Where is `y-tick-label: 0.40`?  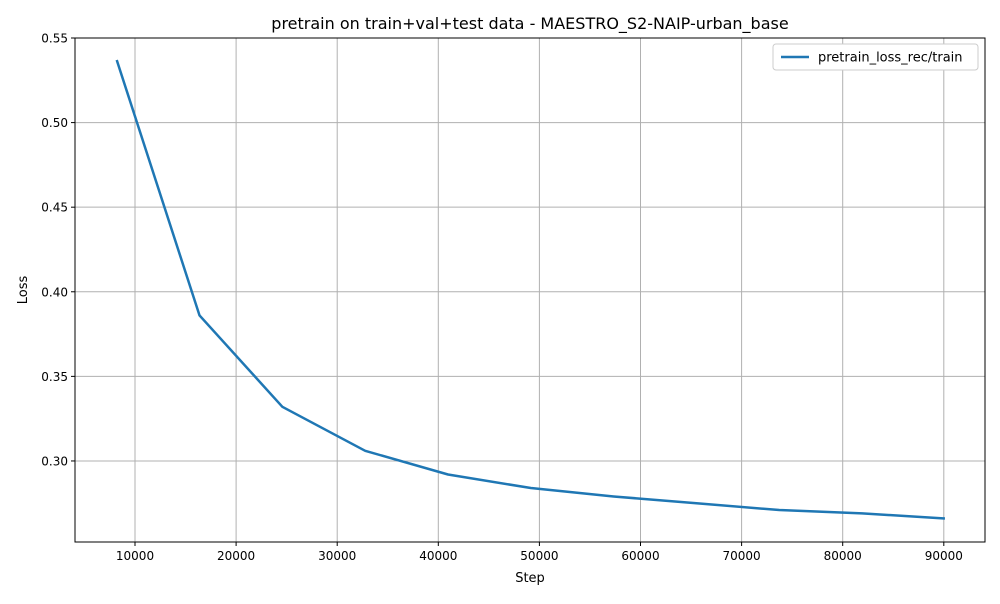
y-tick-label: 0.40 is located at coordinates (54, 292).